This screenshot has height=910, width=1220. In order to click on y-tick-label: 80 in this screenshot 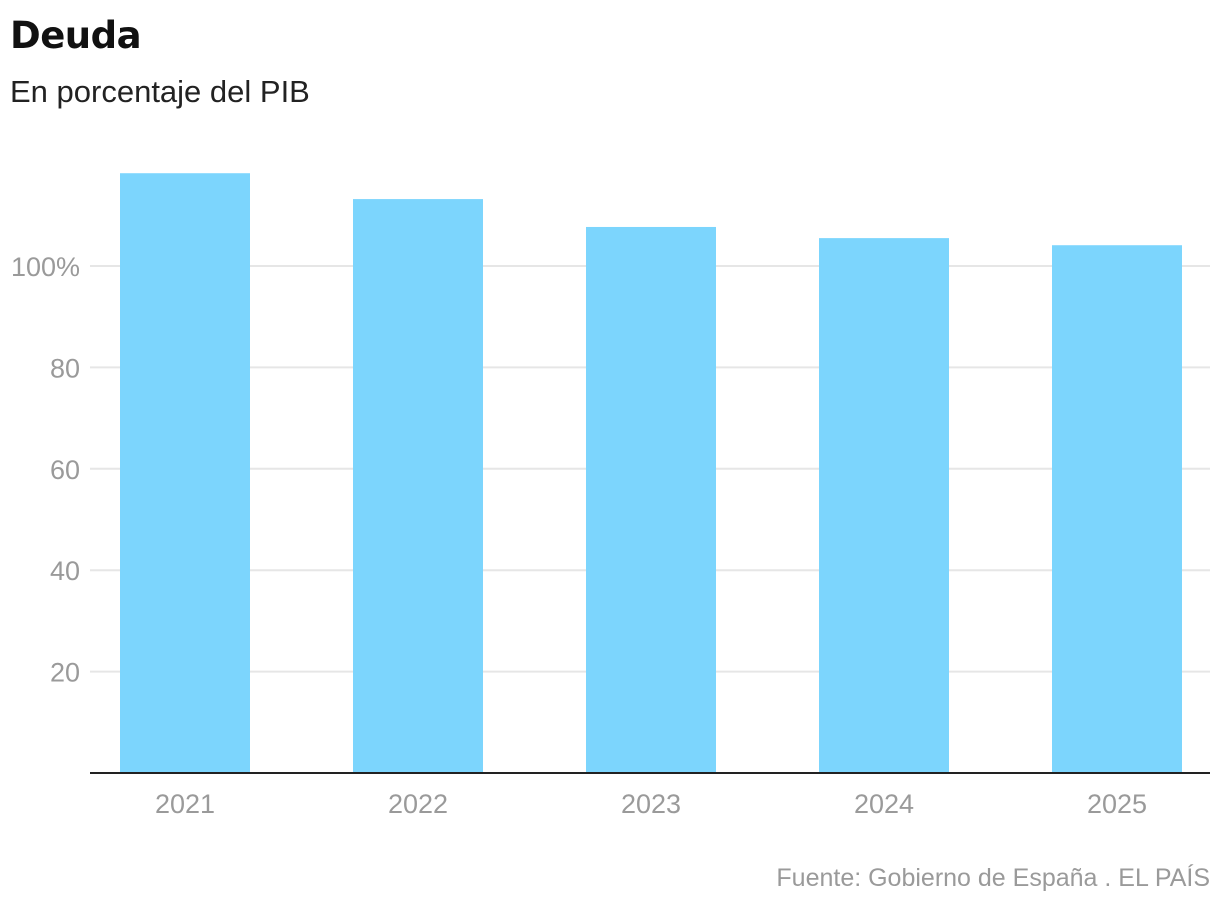, I will do `click(65, 368)`.